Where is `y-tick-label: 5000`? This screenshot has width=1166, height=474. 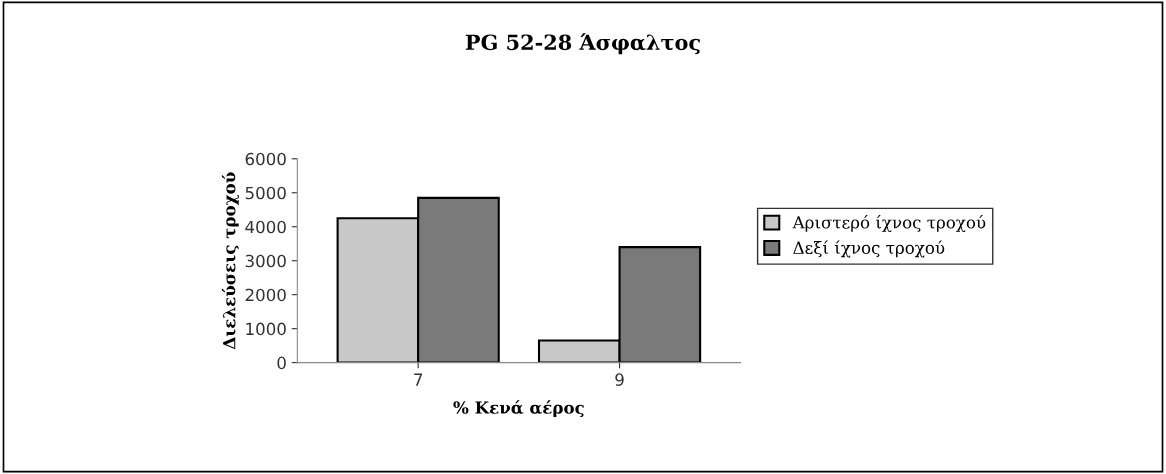 y-tick-label: 5000 is located at coordinates (265, 193).